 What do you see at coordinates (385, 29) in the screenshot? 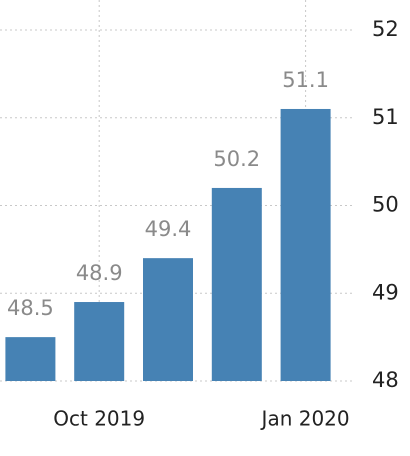
I see `y-tick-label: 52` at bounding box center [385, 29].